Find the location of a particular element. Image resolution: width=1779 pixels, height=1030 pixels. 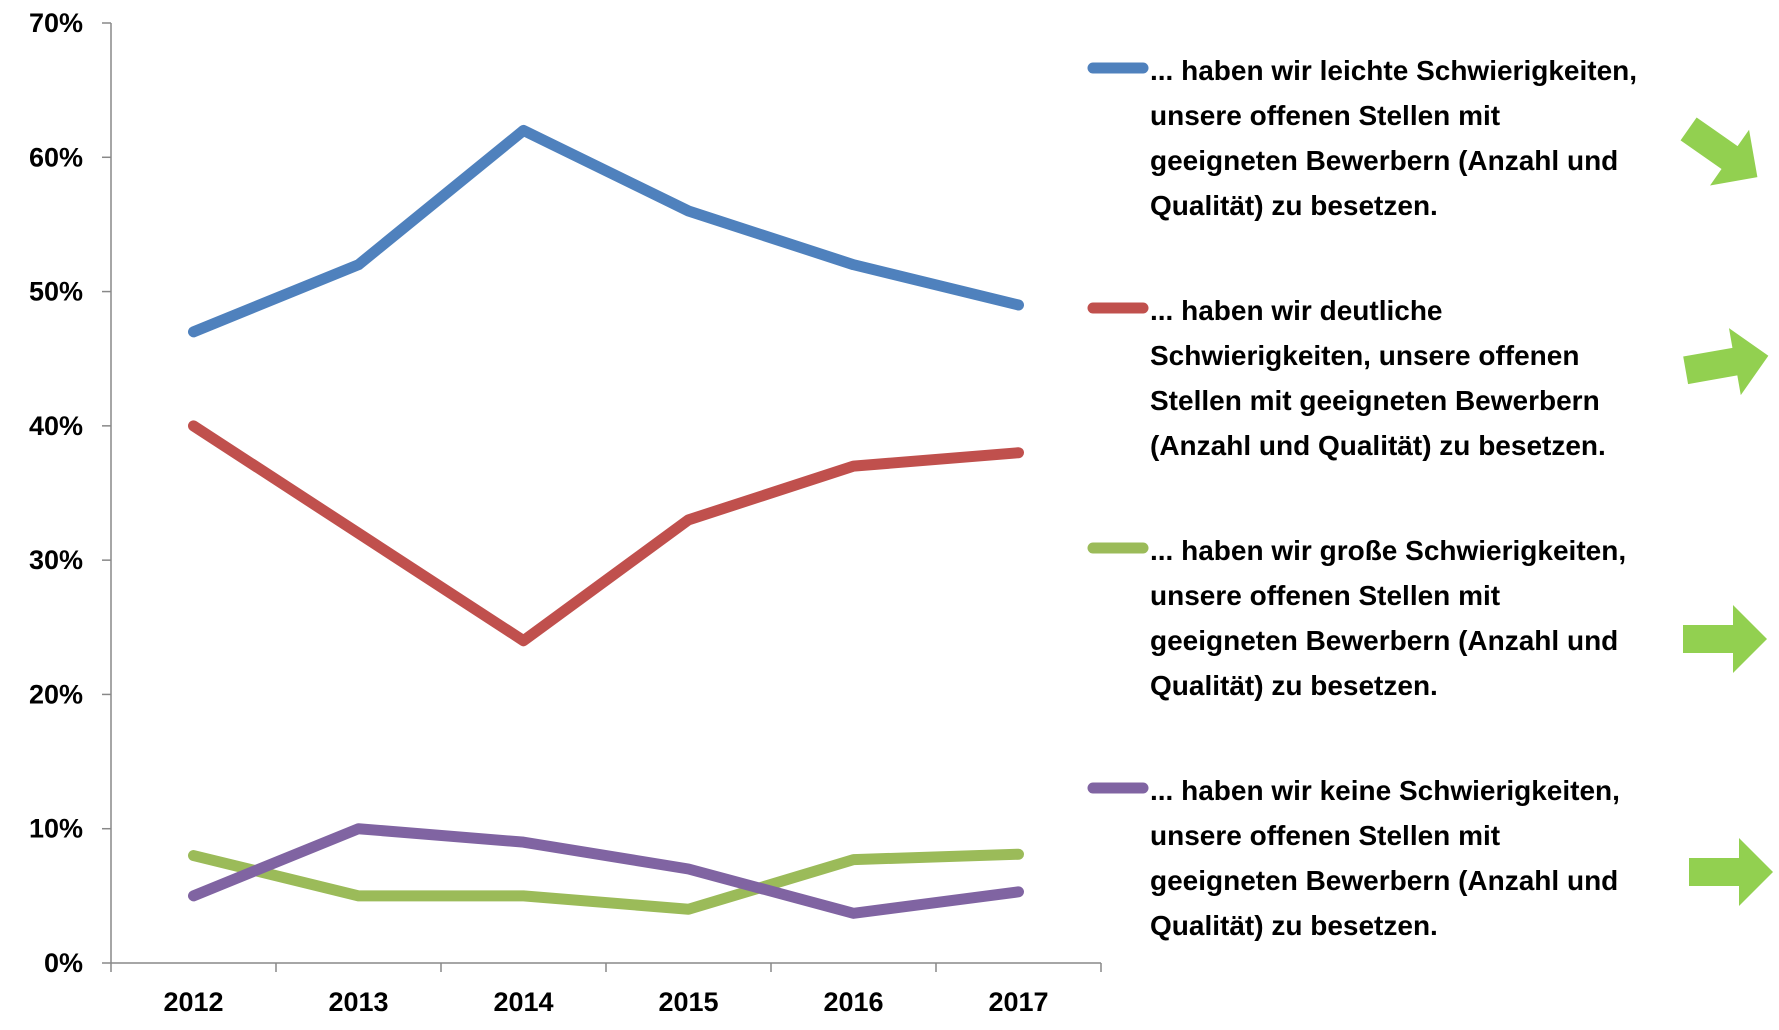

x-tick-label: 2013 is located at coordinates (358, 1002).